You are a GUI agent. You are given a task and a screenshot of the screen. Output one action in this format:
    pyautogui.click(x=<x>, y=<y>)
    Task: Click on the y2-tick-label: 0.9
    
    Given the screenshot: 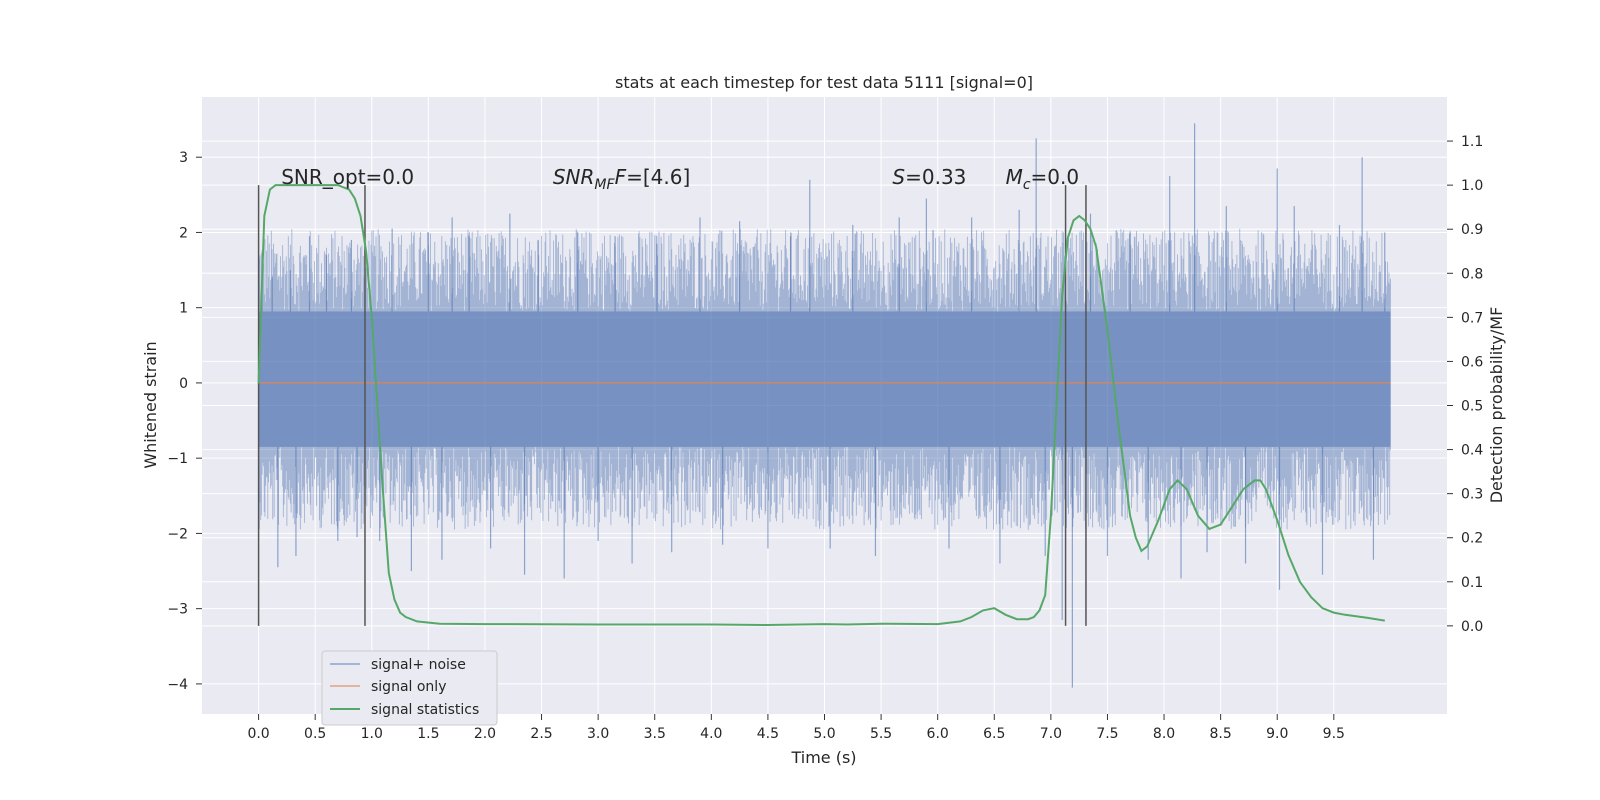 What is the action you would take?
    pyautogui.click(x=1472, y=230)
    